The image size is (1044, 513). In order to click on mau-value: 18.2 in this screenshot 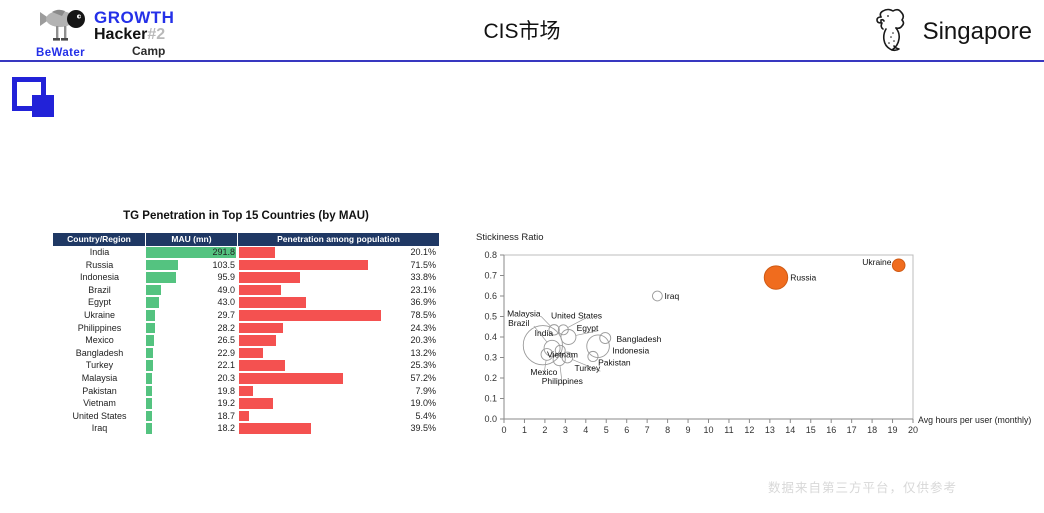, I will do `click(226, 428)`.